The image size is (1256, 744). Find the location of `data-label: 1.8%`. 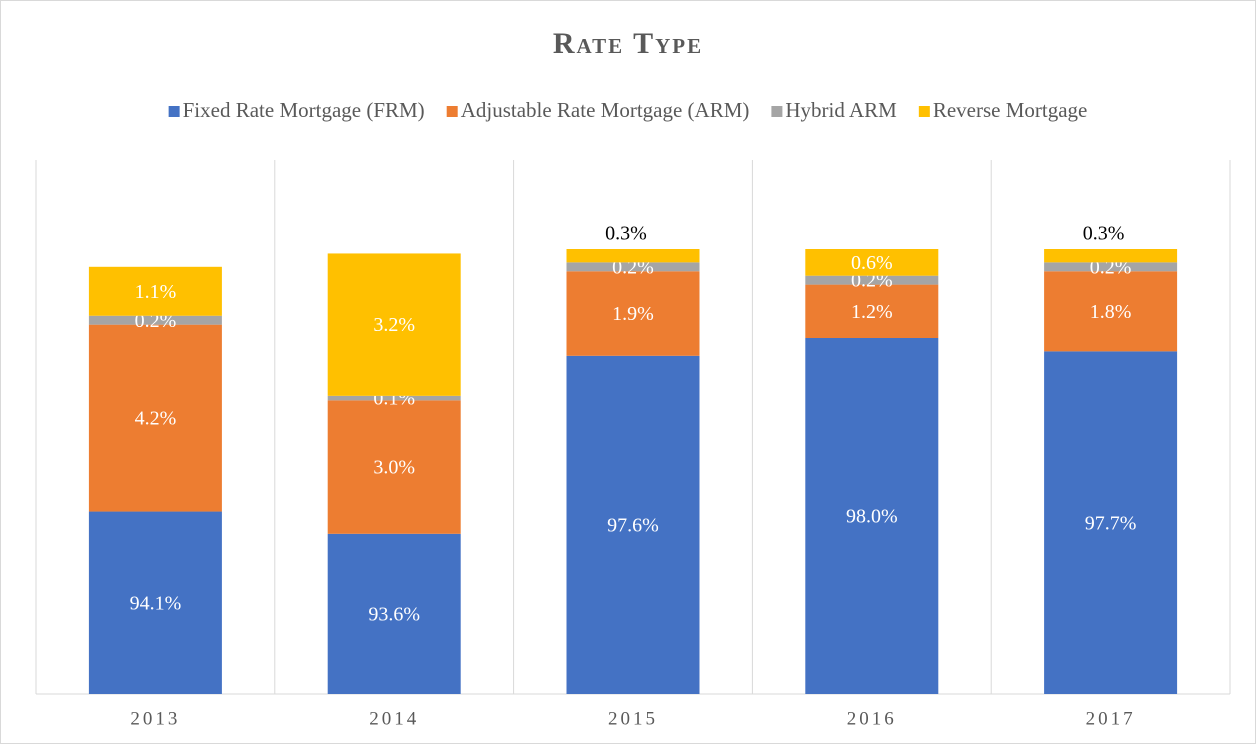

data-label: 1.8% is located at coordinates (1111, 312).